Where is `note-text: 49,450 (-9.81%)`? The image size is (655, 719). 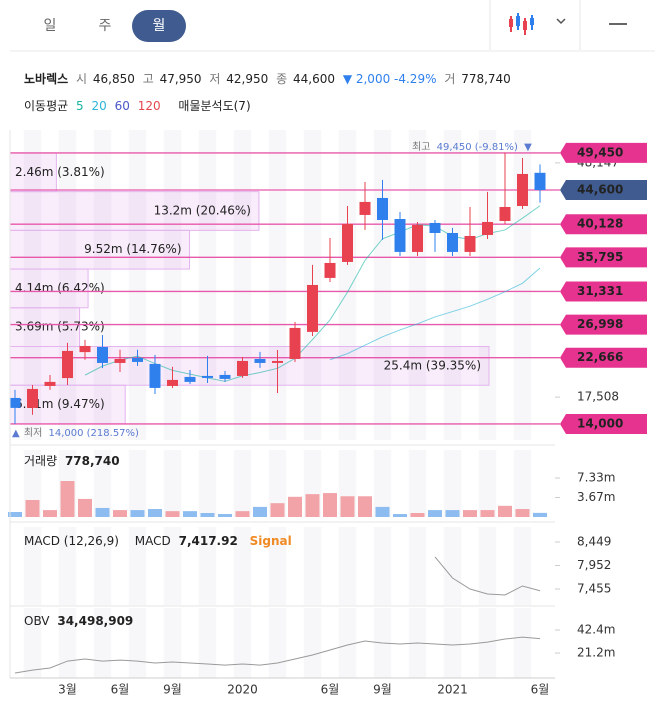 note-text: 49,450 (-9.81%) is located at coordinates (477, 147).